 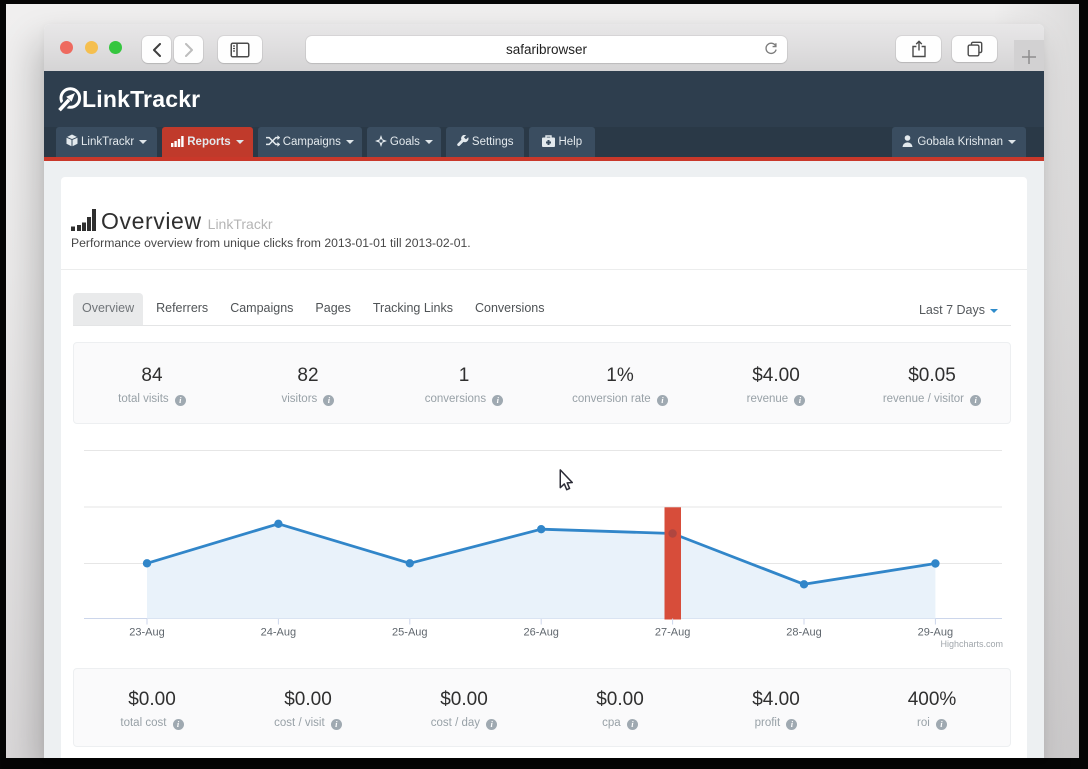 What do you see at coordinates (146, 633) in the screenshot?
I see `svg-text: 23-Aug` at bounding box center [146, 633].